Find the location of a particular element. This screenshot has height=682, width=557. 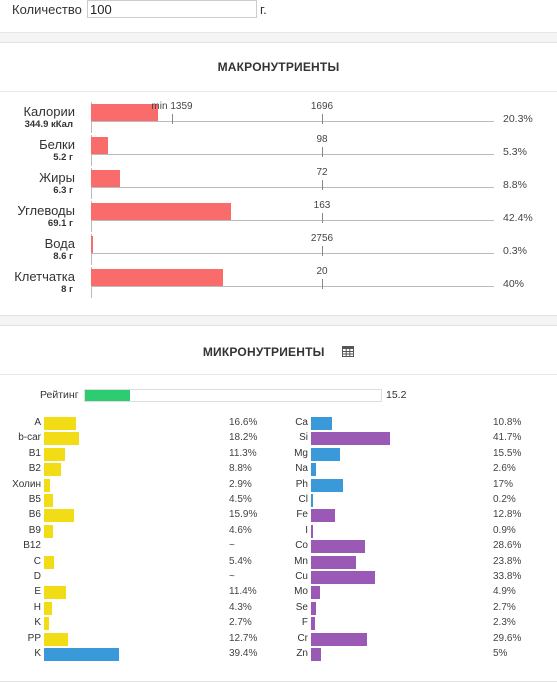

macro-amount: 5.2 г is located at coordinates (63, 157).